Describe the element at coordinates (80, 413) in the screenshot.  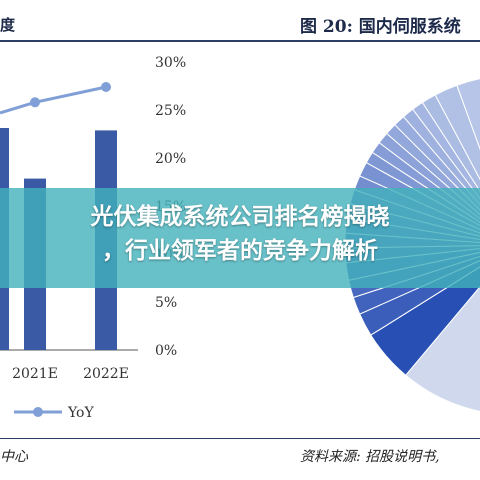
I see `legend-label: YoY` at that location.